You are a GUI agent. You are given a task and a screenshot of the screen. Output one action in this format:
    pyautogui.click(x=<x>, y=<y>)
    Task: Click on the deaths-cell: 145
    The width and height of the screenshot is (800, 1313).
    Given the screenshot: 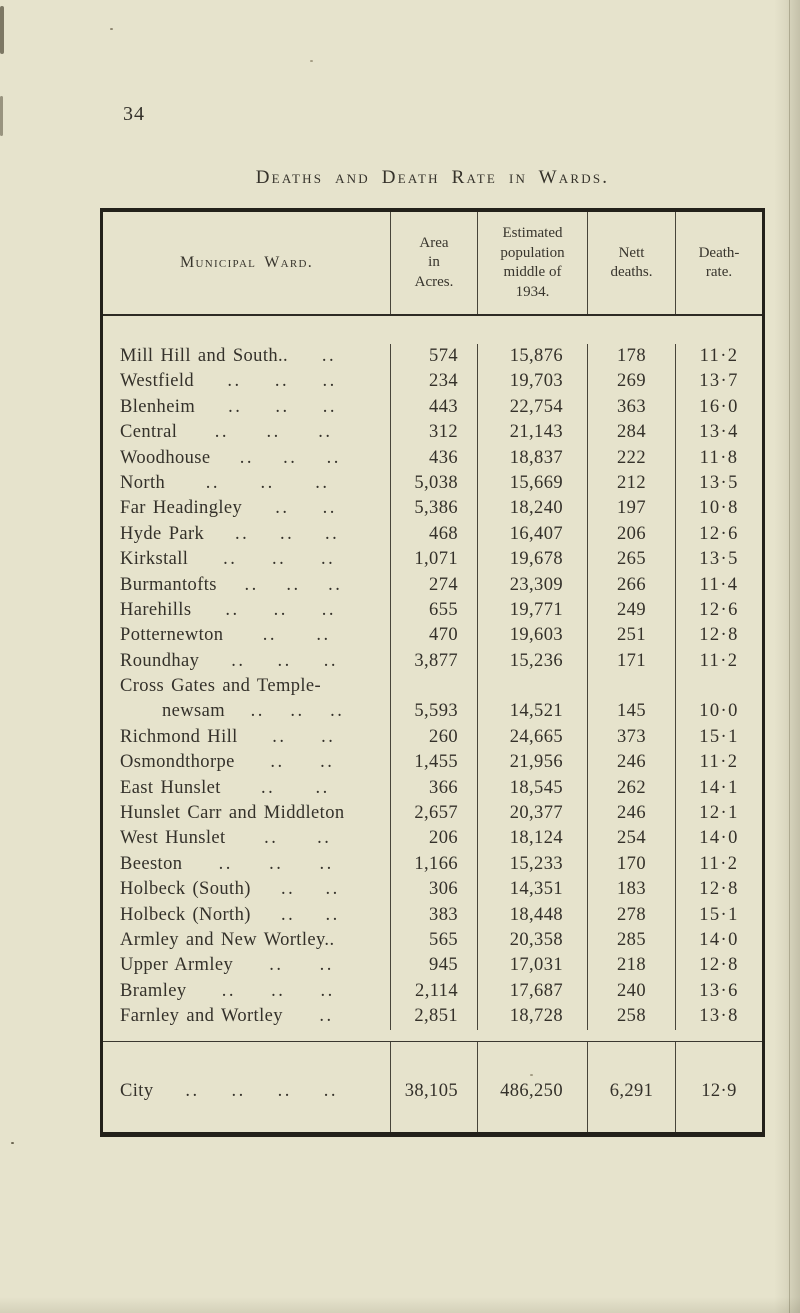 What is the action you would take?
    pyautogui.click(x=631, y=699)
    